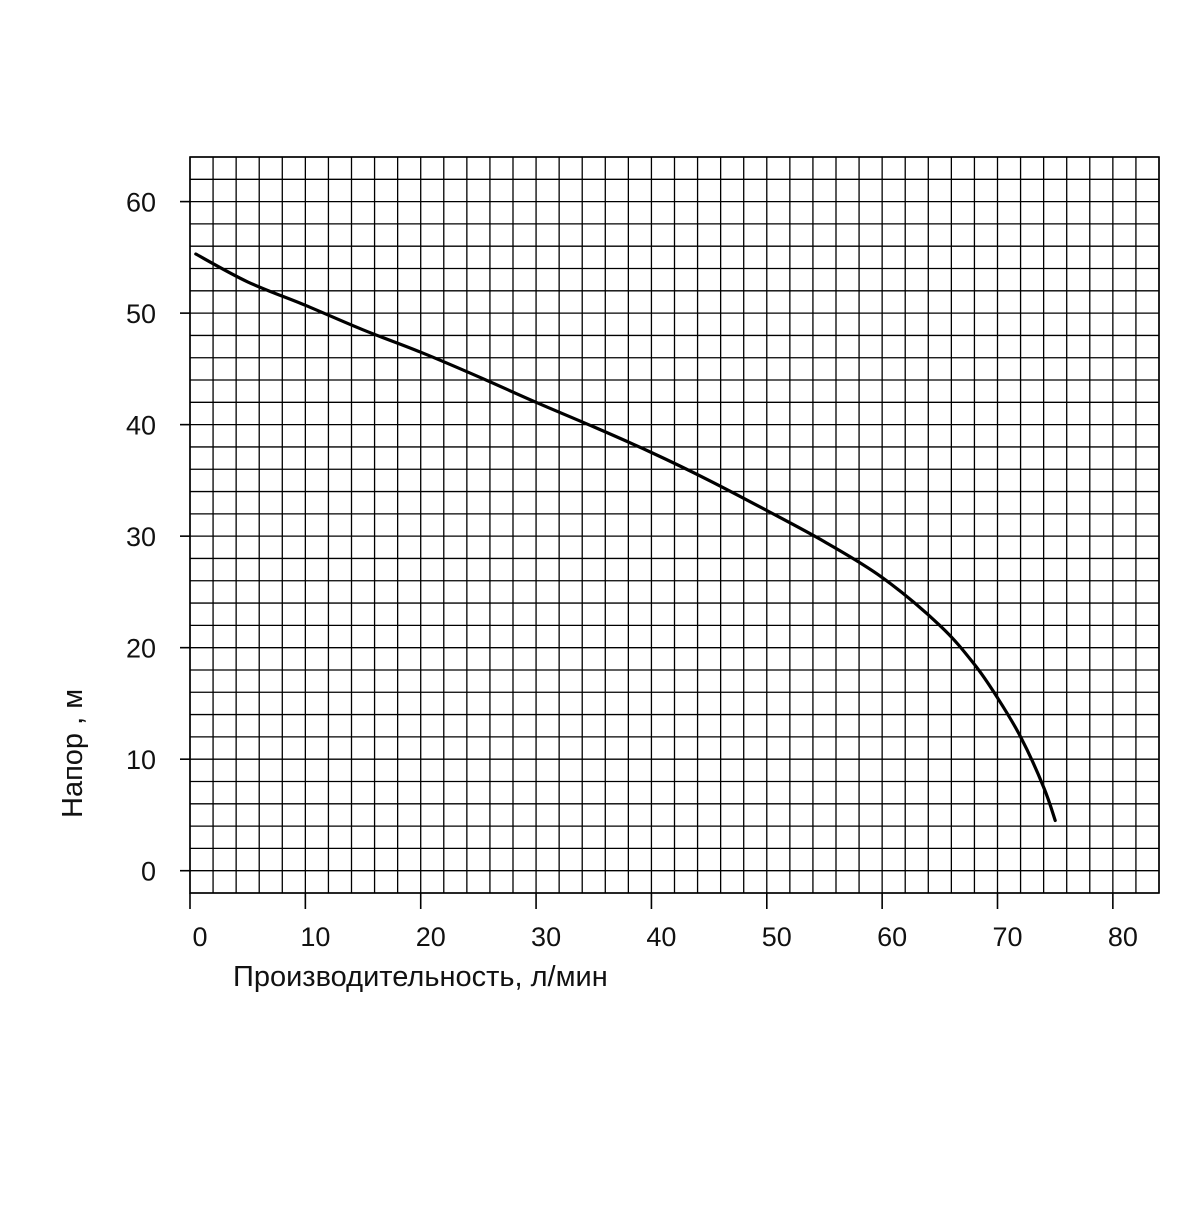  Describe the element at coordinates (199, 937) in the screenshot. I see `x-tick-label: 0` at that location.